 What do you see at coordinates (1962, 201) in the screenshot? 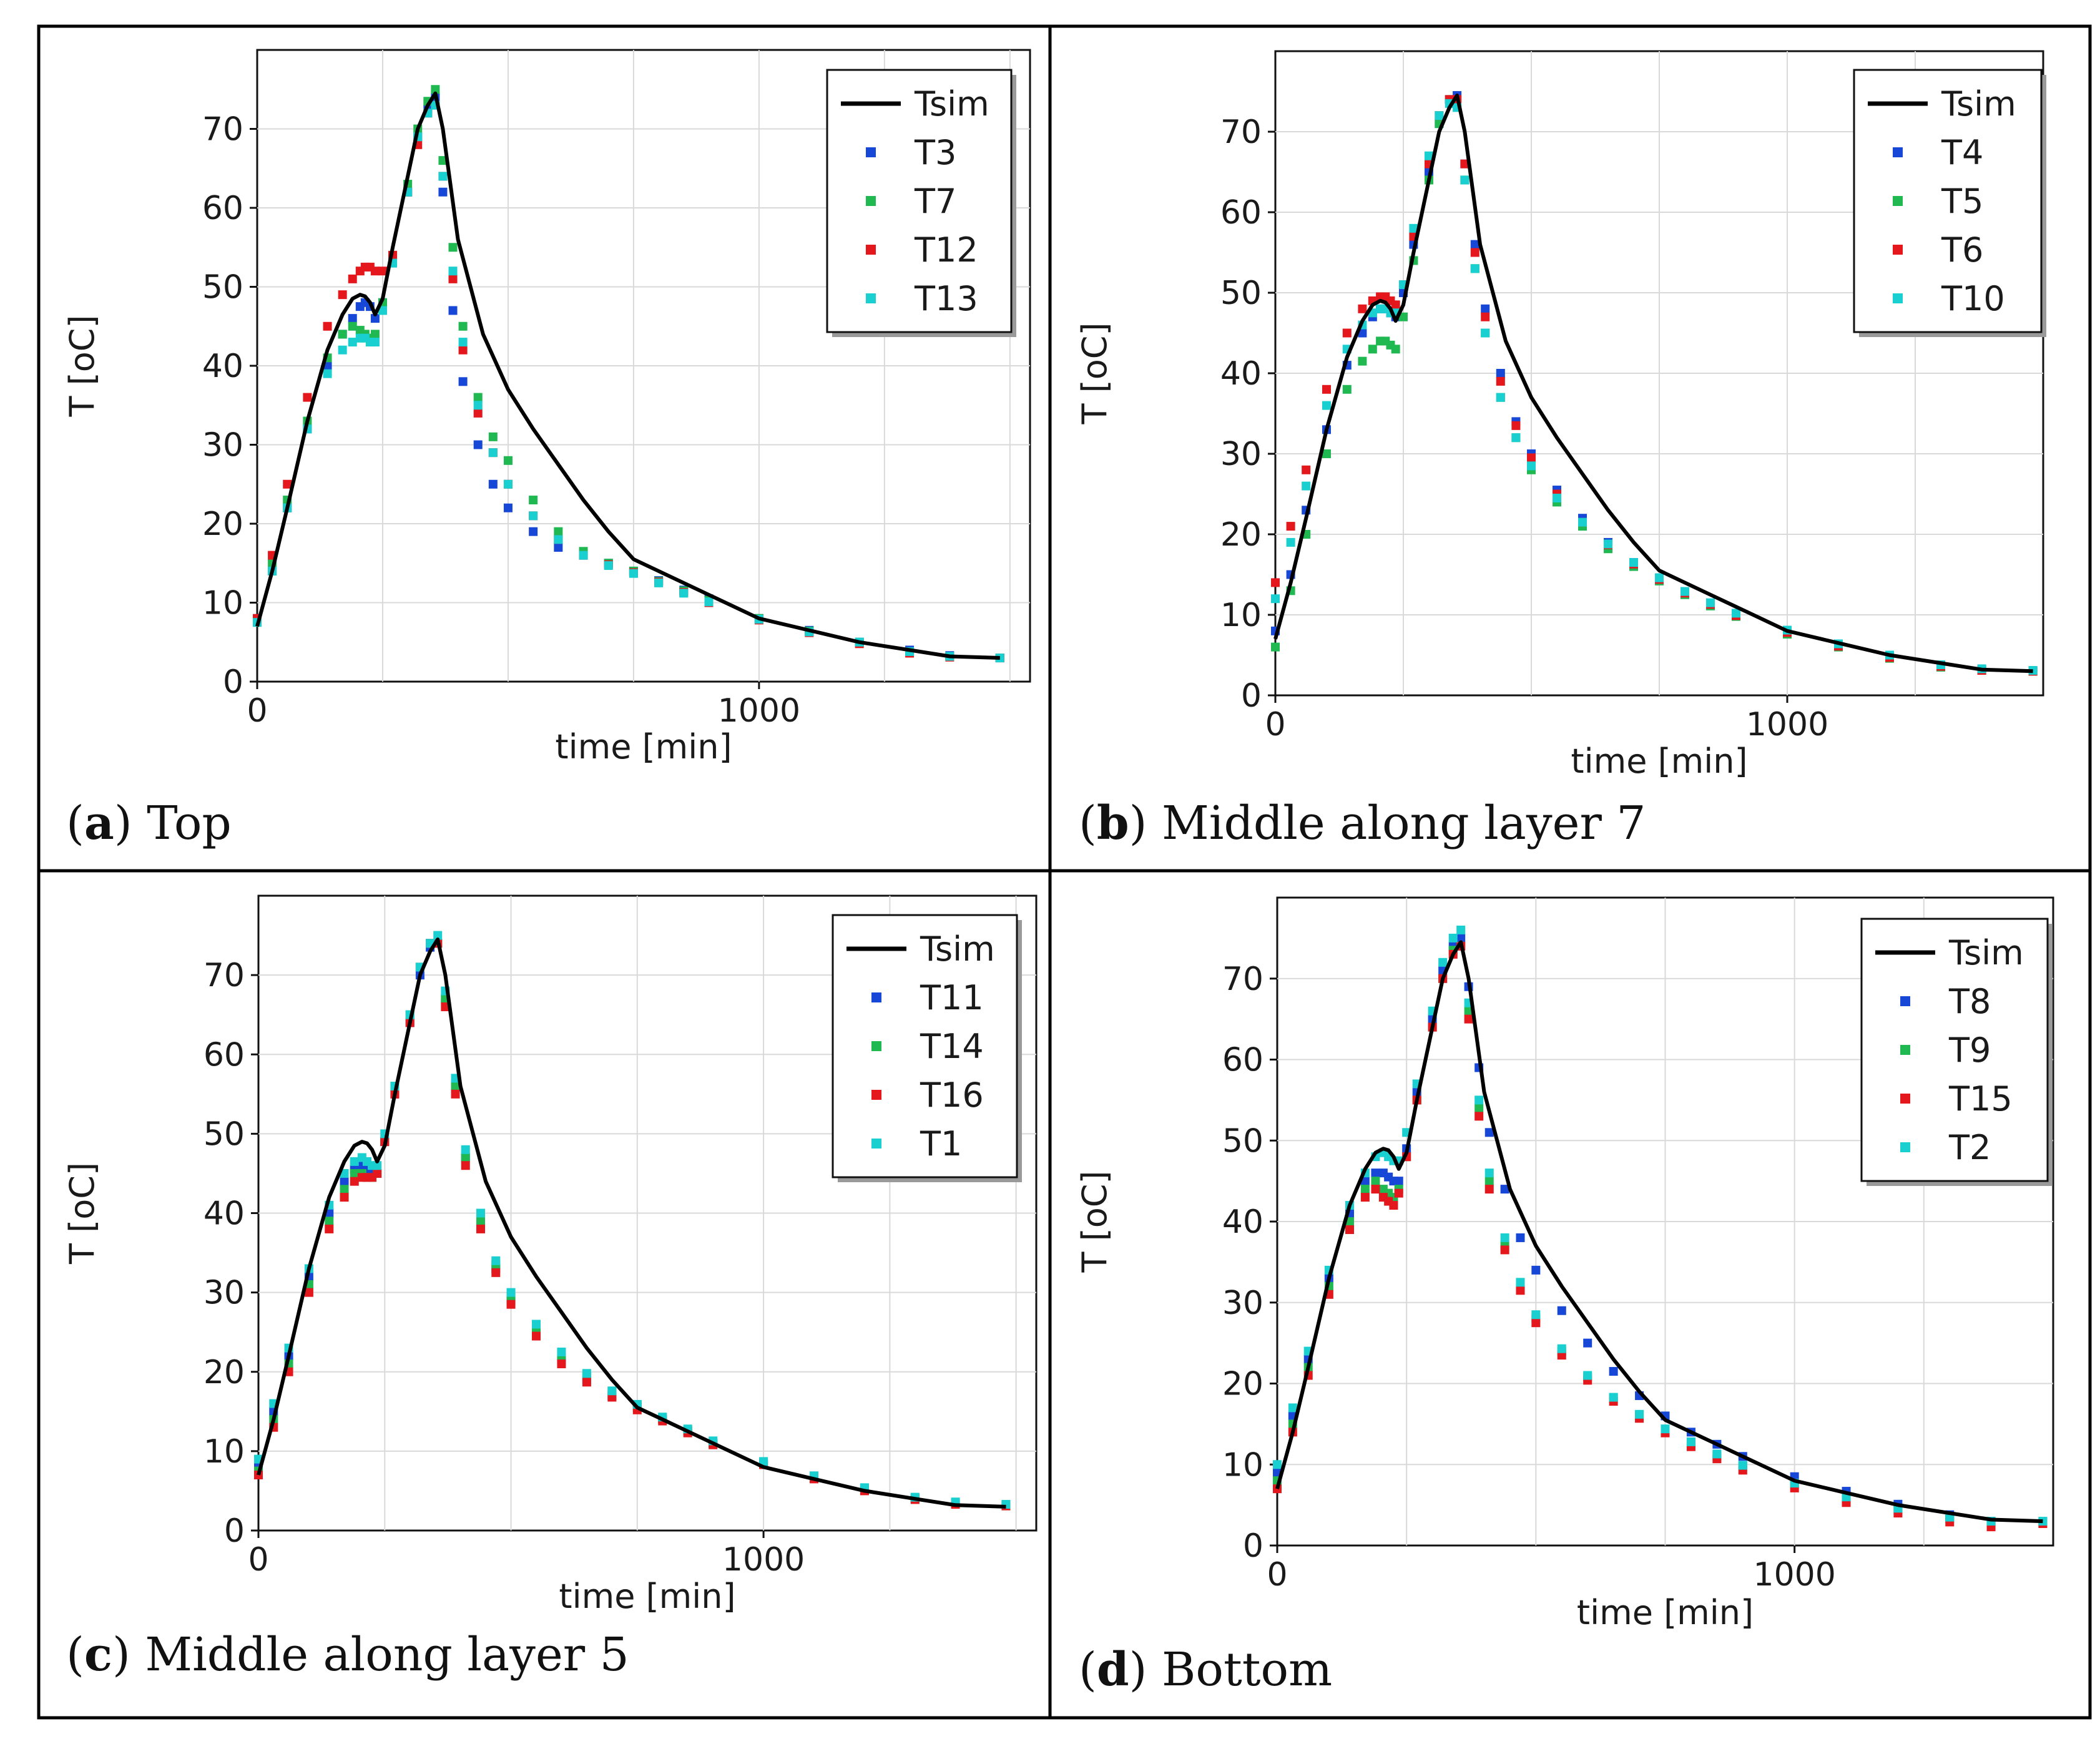
I see `legend-label: T5` at bounding box center [1962, 201].